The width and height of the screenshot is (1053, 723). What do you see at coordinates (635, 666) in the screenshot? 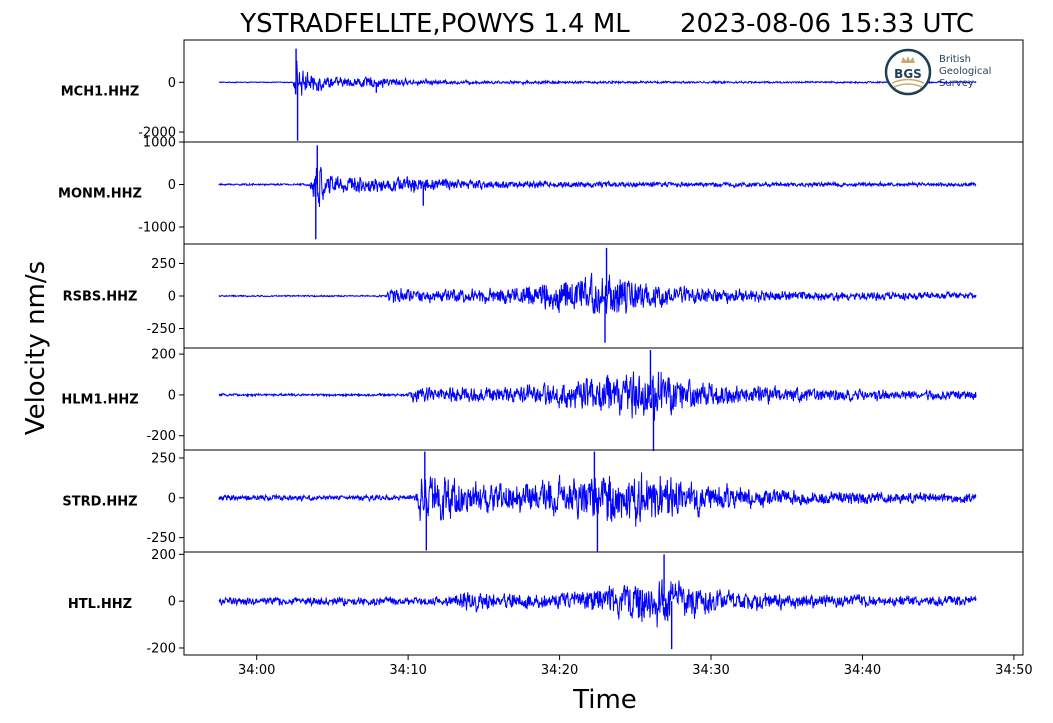
I see `x-axis: 34:00 34:10 34:20 34:30 34:40 34:50` at bounding box center [635, 666].